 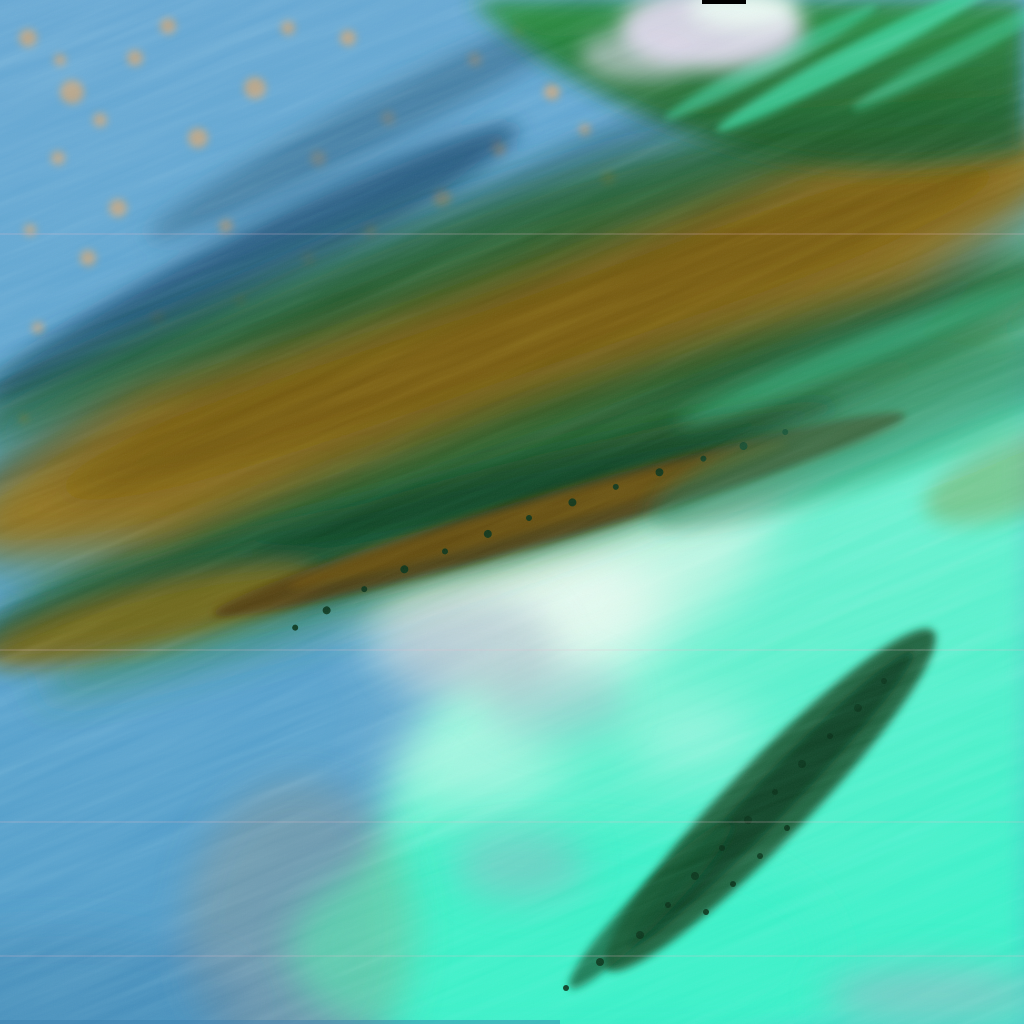 I want to click on bottom-edge-artifact, so click(x=280, y=1022).